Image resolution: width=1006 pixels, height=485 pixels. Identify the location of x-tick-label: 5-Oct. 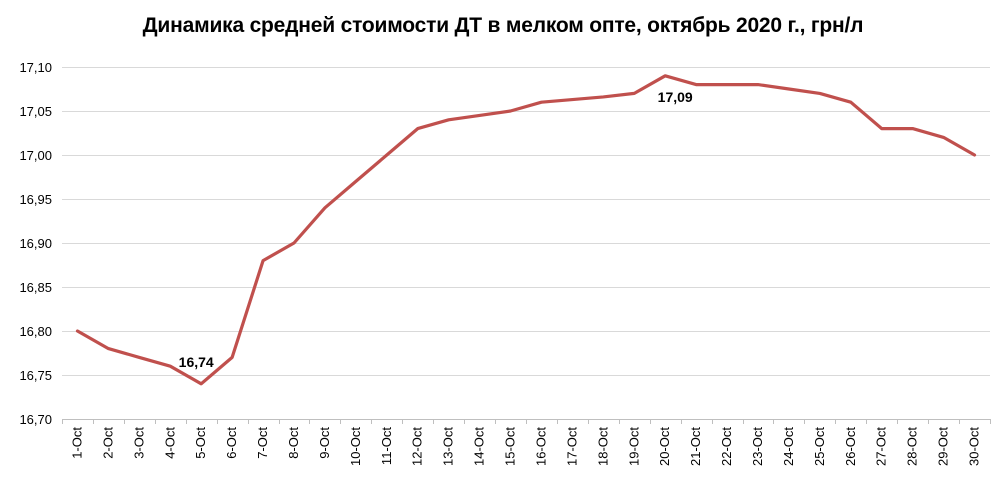
(200, 443).